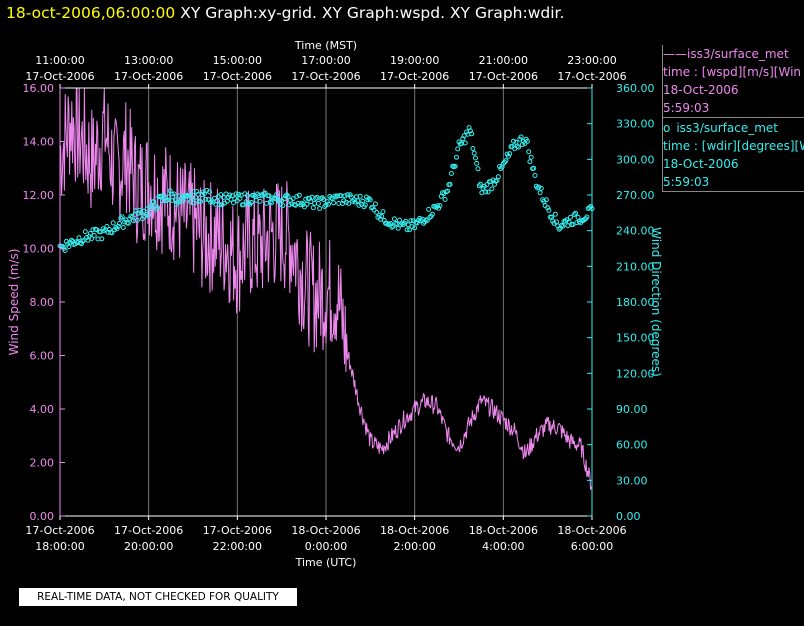 The height and width of the screenshot is (626, 804). What do you see at coordinates (632, 480) in the screenshot?
I see `right-tick-label: 30.00` at bounding box center [632, 480].